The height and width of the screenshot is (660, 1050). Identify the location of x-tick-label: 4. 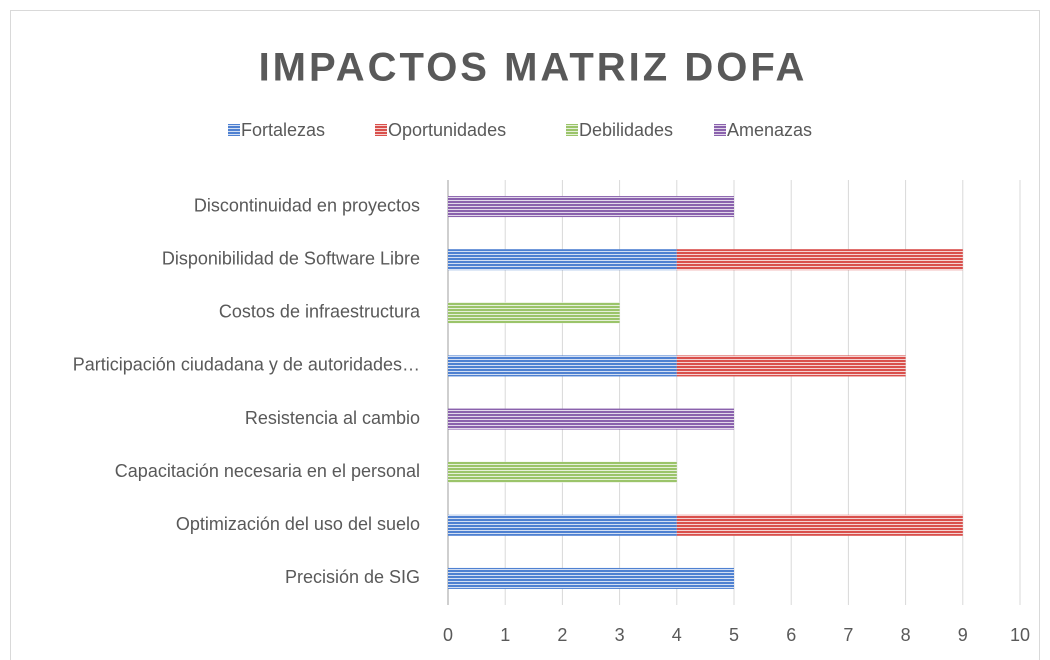
(677, 635).